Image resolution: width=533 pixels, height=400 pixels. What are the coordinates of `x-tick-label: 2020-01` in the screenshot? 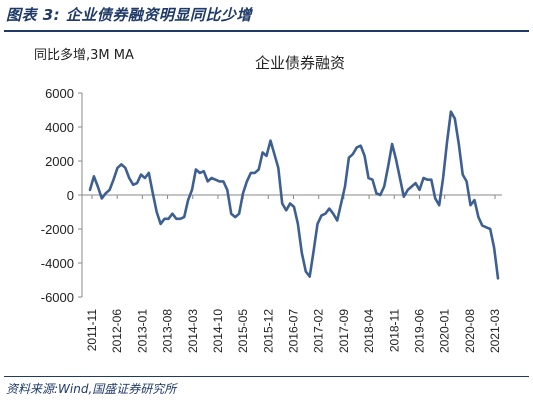 It's located at (445, 331).